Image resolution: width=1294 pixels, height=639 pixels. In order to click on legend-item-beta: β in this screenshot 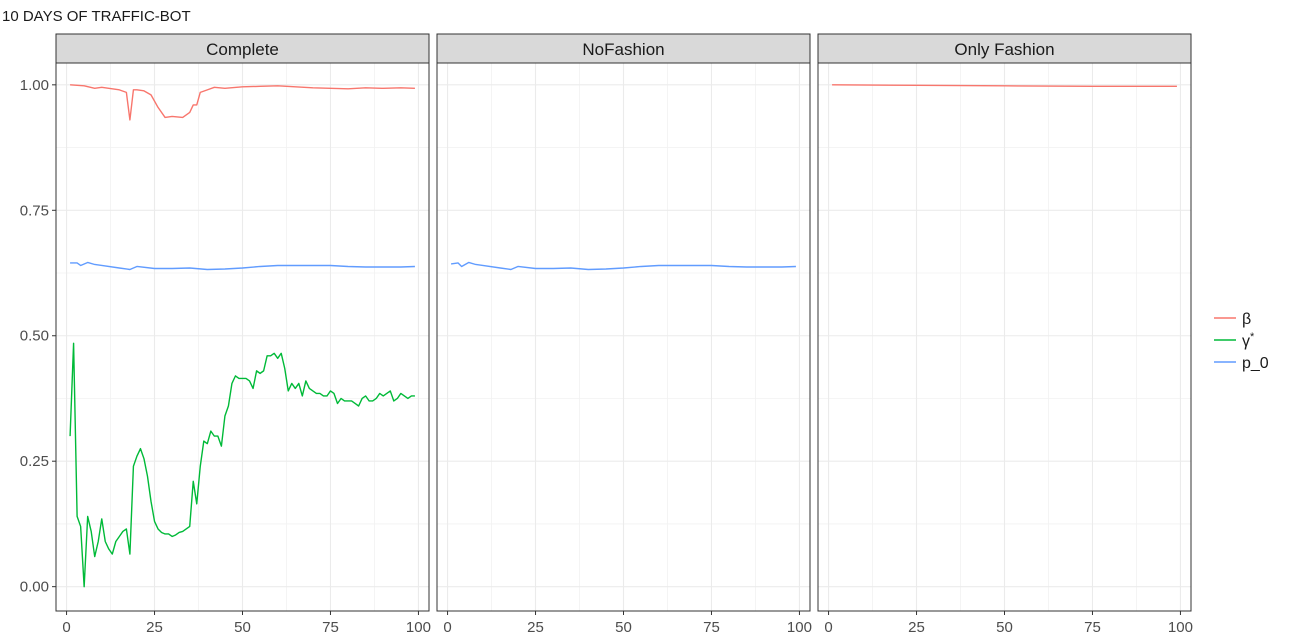, I will do `click(1232, 319)`.